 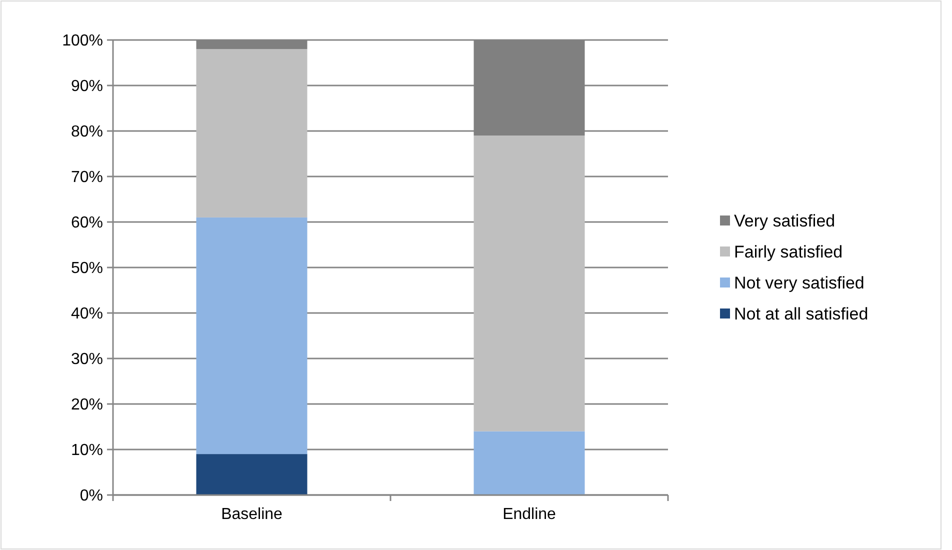 What do you see at coordinates (86, 405) in the screenshot?
I see `y-tick-label: 20%` at bounding box center [86, 405].